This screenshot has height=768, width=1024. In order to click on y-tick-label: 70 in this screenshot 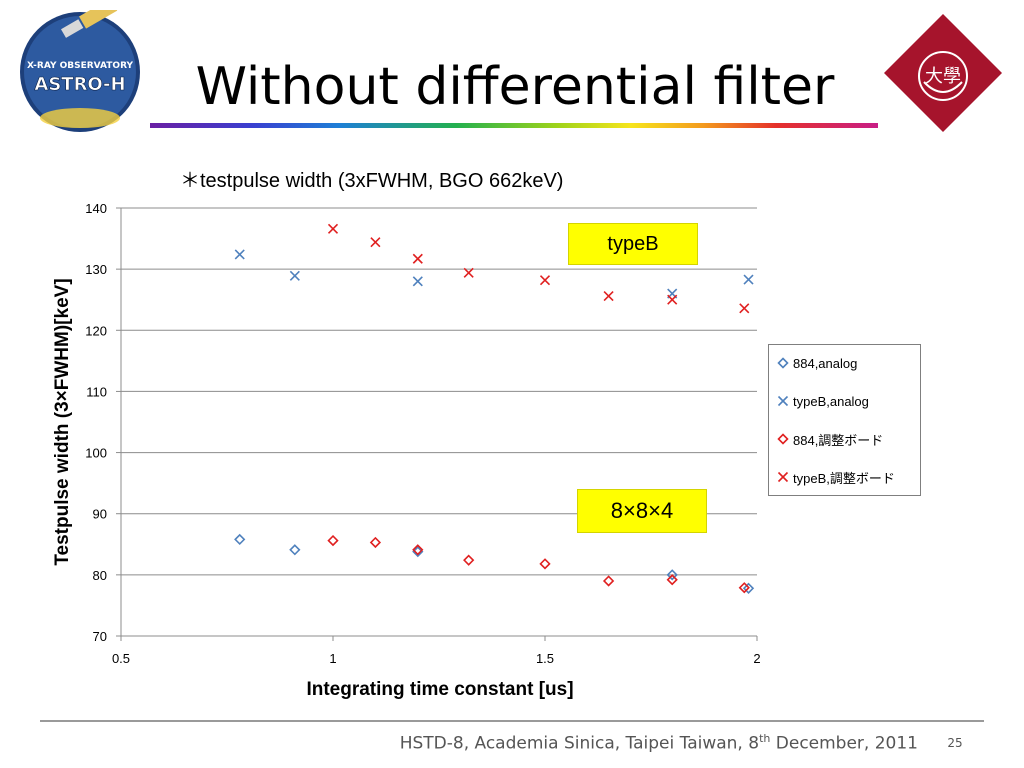, I will do `click(100, 636)`.